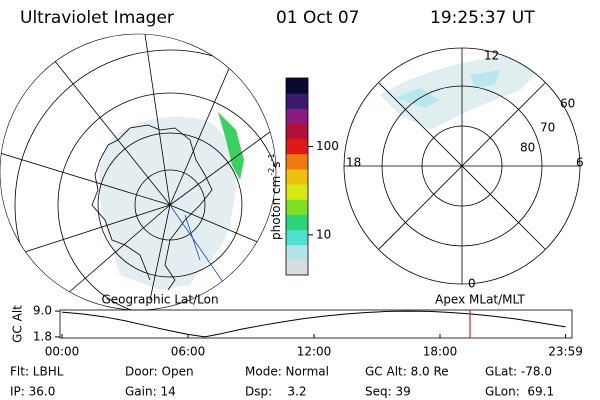 The height and width of the screenshot is (400, 600). What do you see at coordinates (567, 104) in the screenshot?
I see `ring-label: 60` at bounding box center [567, 104].